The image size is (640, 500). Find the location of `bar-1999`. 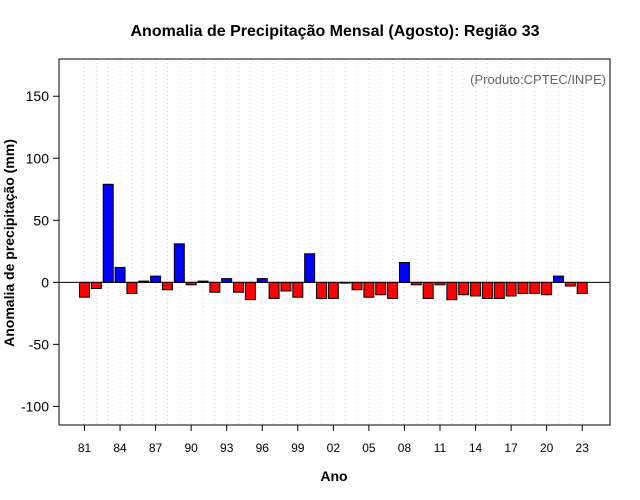

bar-1999 is located at coordinates (298, 289).